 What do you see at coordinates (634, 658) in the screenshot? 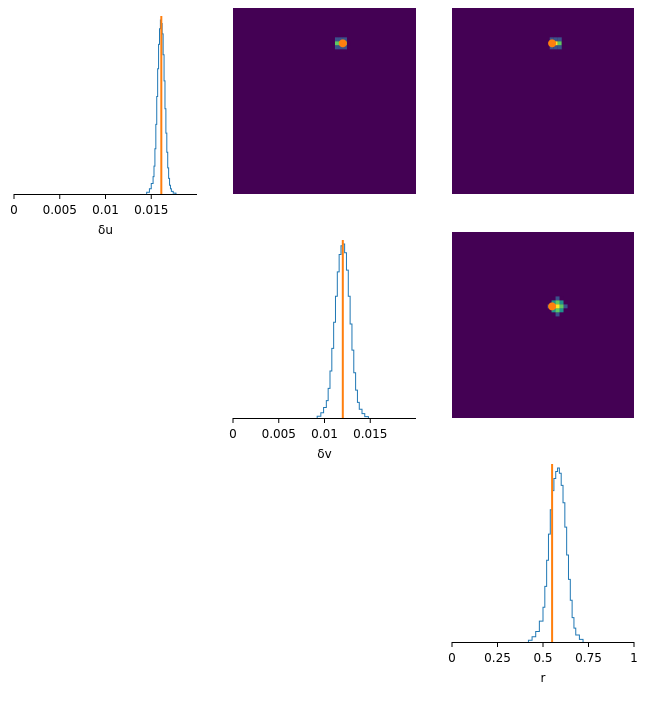
I see `x-tick-label: 1` at bounding box center [634, 658].